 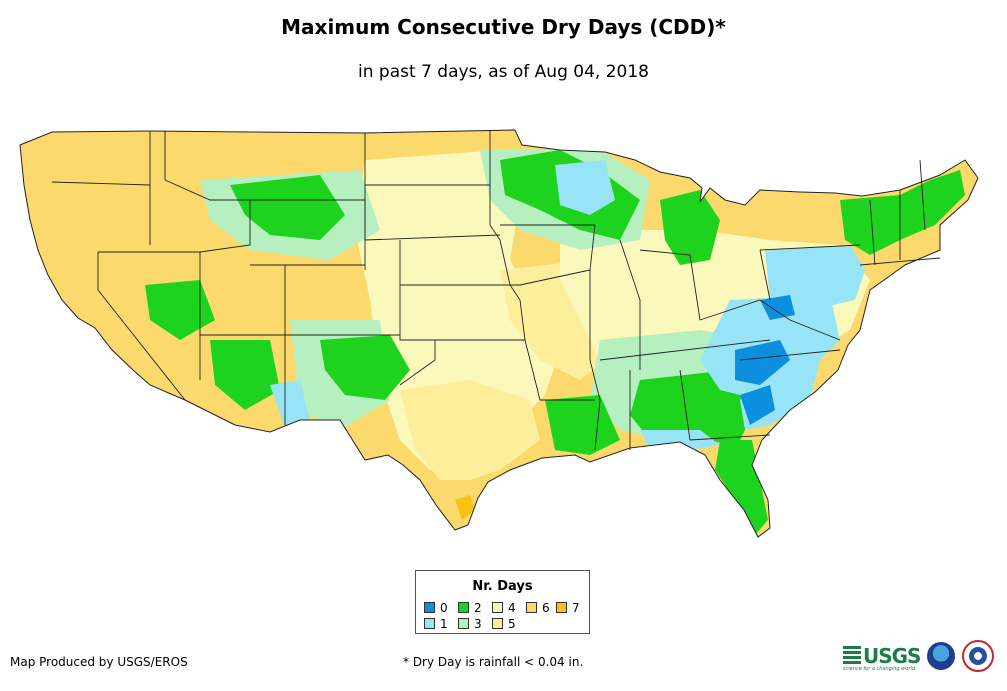 I want to click on legend-item-2: 2, so click(x=470, y=608).